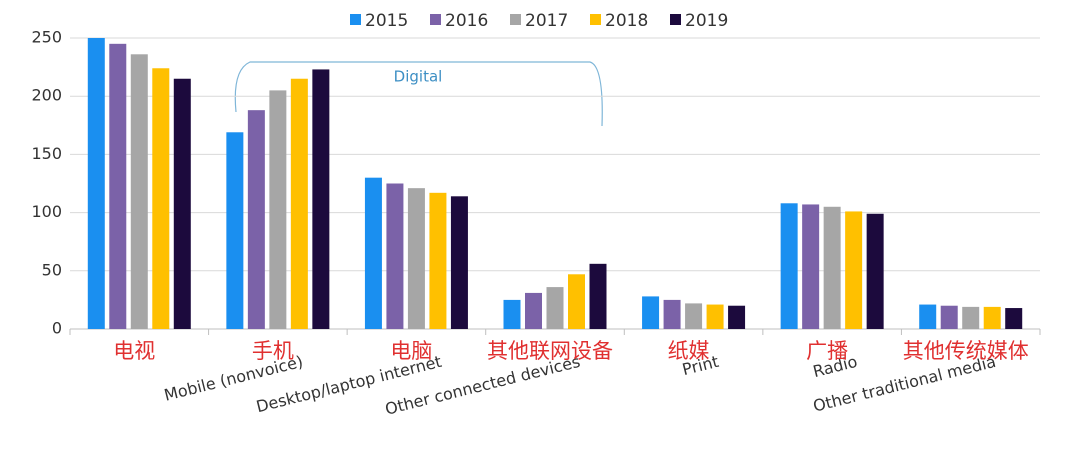 The image size is (1080, 454). What do you see at coordinates (273, 351) in the screenshot?
I see `x-tick-label: 手机` at bounding box center [273, 351].